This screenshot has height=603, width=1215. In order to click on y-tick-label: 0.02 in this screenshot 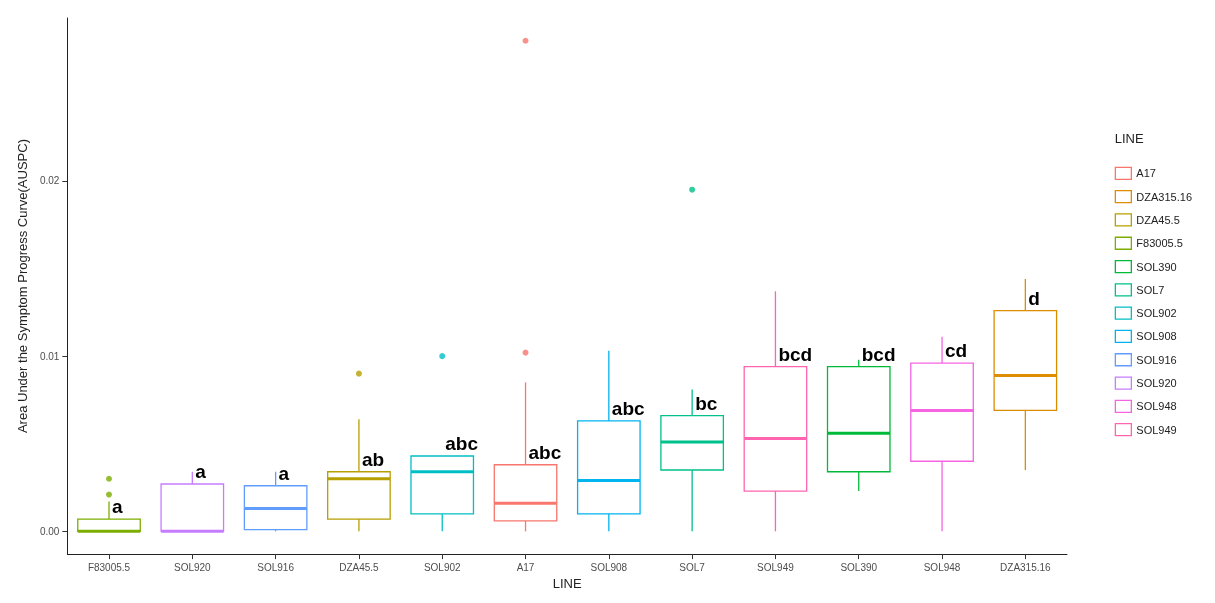, I will do `click(49, 181)`.